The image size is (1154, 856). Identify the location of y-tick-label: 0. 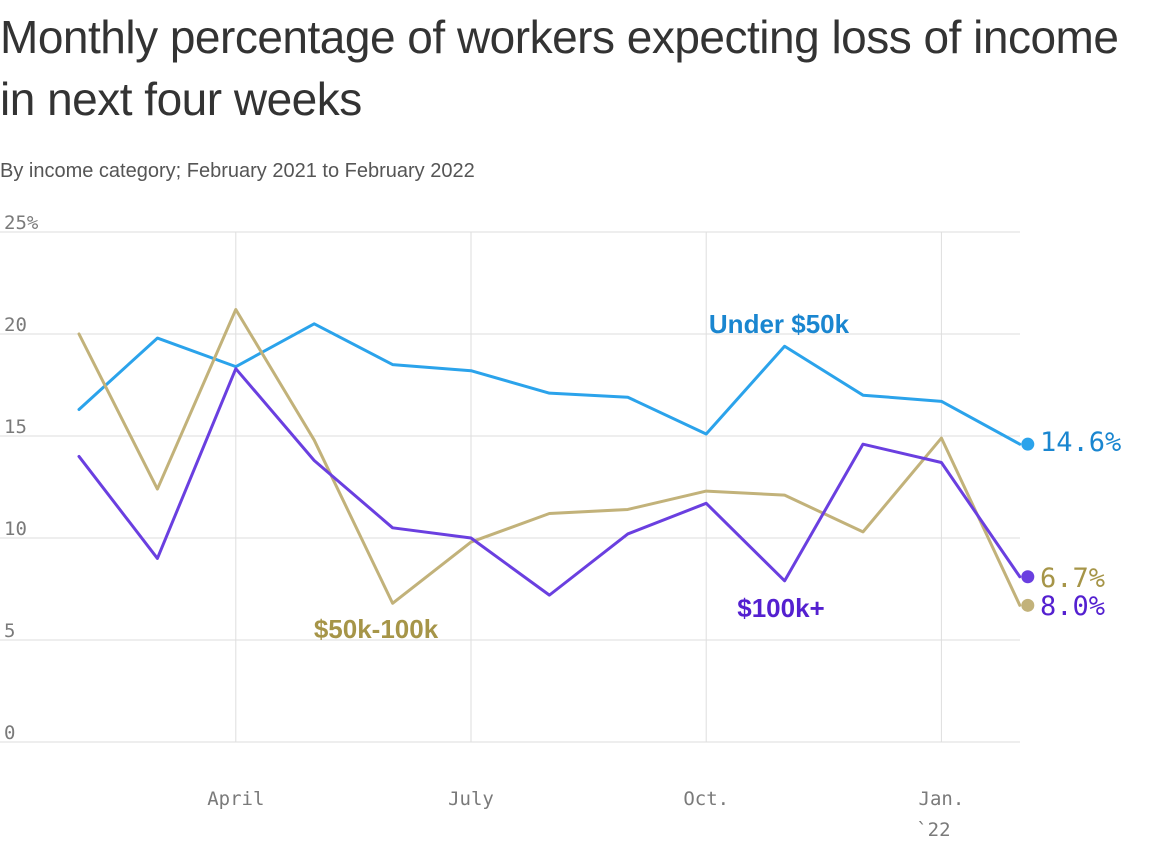
(9, 733).